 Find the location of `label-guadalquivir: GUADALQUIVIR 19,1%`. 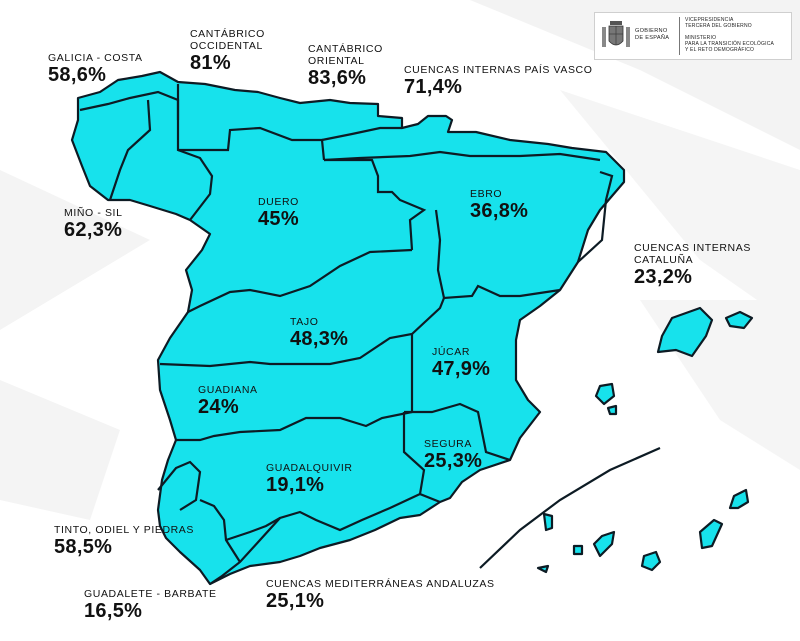

label-guadalquivir: GUADALQUIVIR 19,1% is located at coordinates (309, 479).